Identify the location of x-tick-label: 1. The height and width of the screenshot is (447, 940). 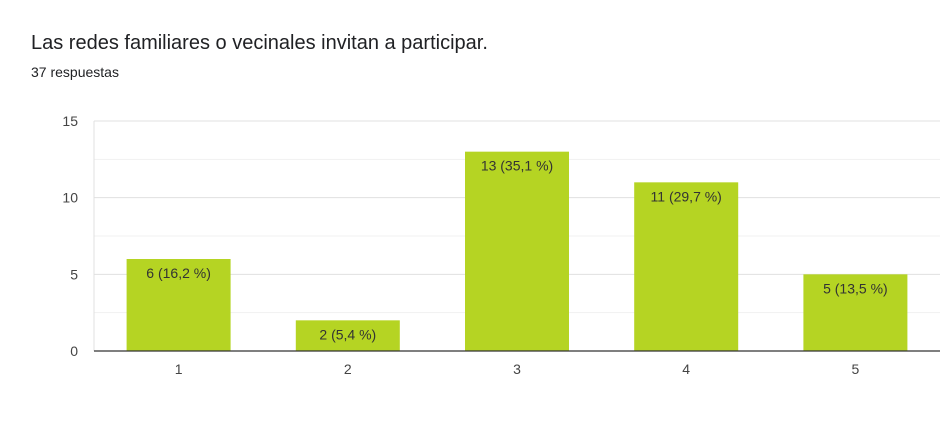
(179, 369).